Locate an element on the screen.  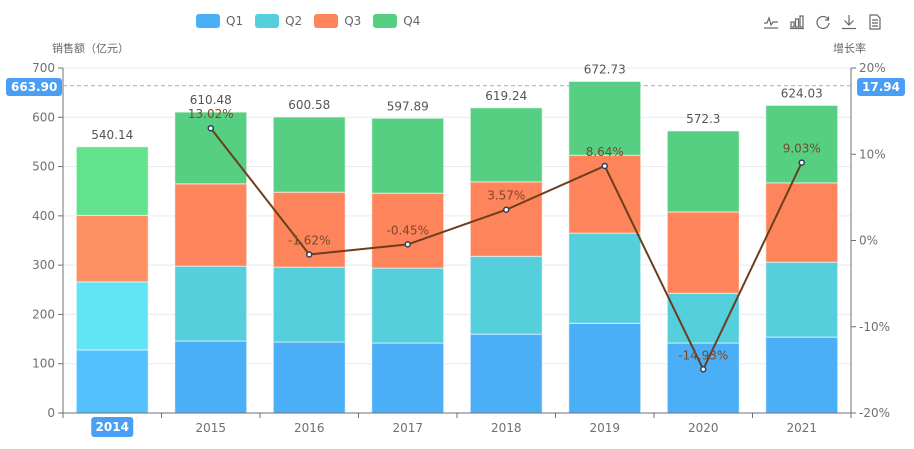
total-label: 610.48 is located at coordinates (211, 100).